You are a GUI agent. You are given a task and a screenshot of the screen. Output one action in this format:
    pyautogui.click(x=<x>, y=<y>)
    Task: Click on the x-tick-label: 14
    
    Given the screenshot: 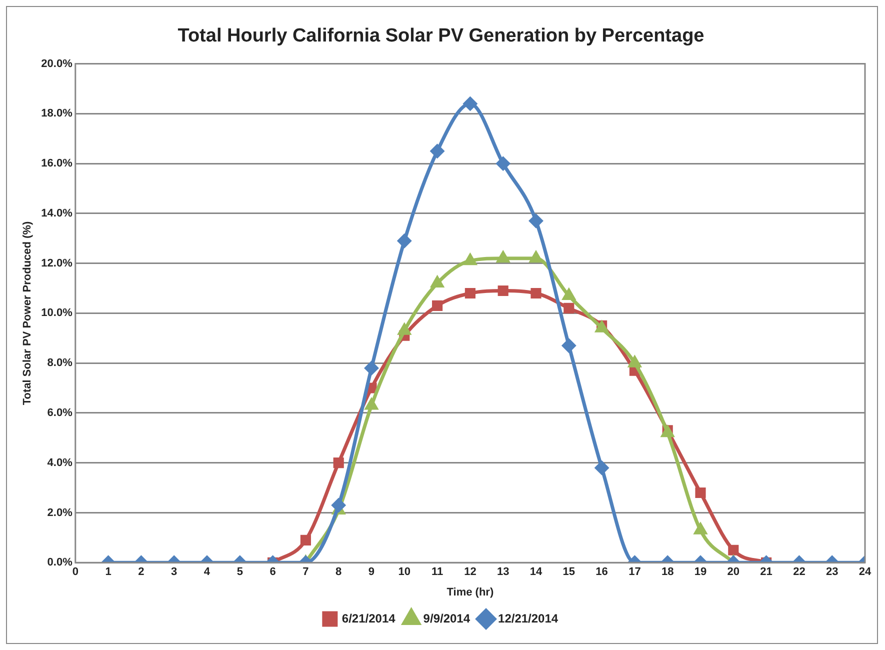 What is the action you would take?
    pyautogui.click(x=536, y=572)
    